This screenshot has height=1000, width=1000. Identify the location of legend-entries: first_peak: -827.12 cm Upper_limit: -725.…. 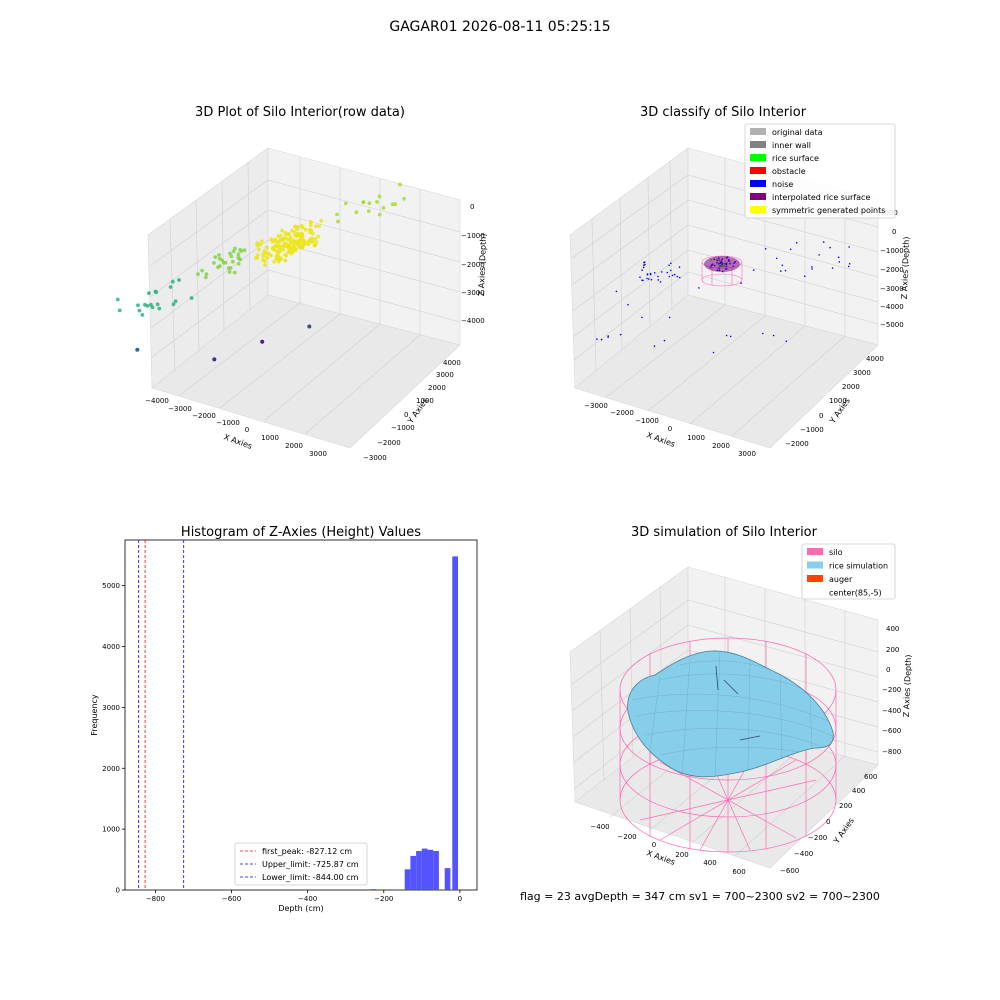
(299, 864).